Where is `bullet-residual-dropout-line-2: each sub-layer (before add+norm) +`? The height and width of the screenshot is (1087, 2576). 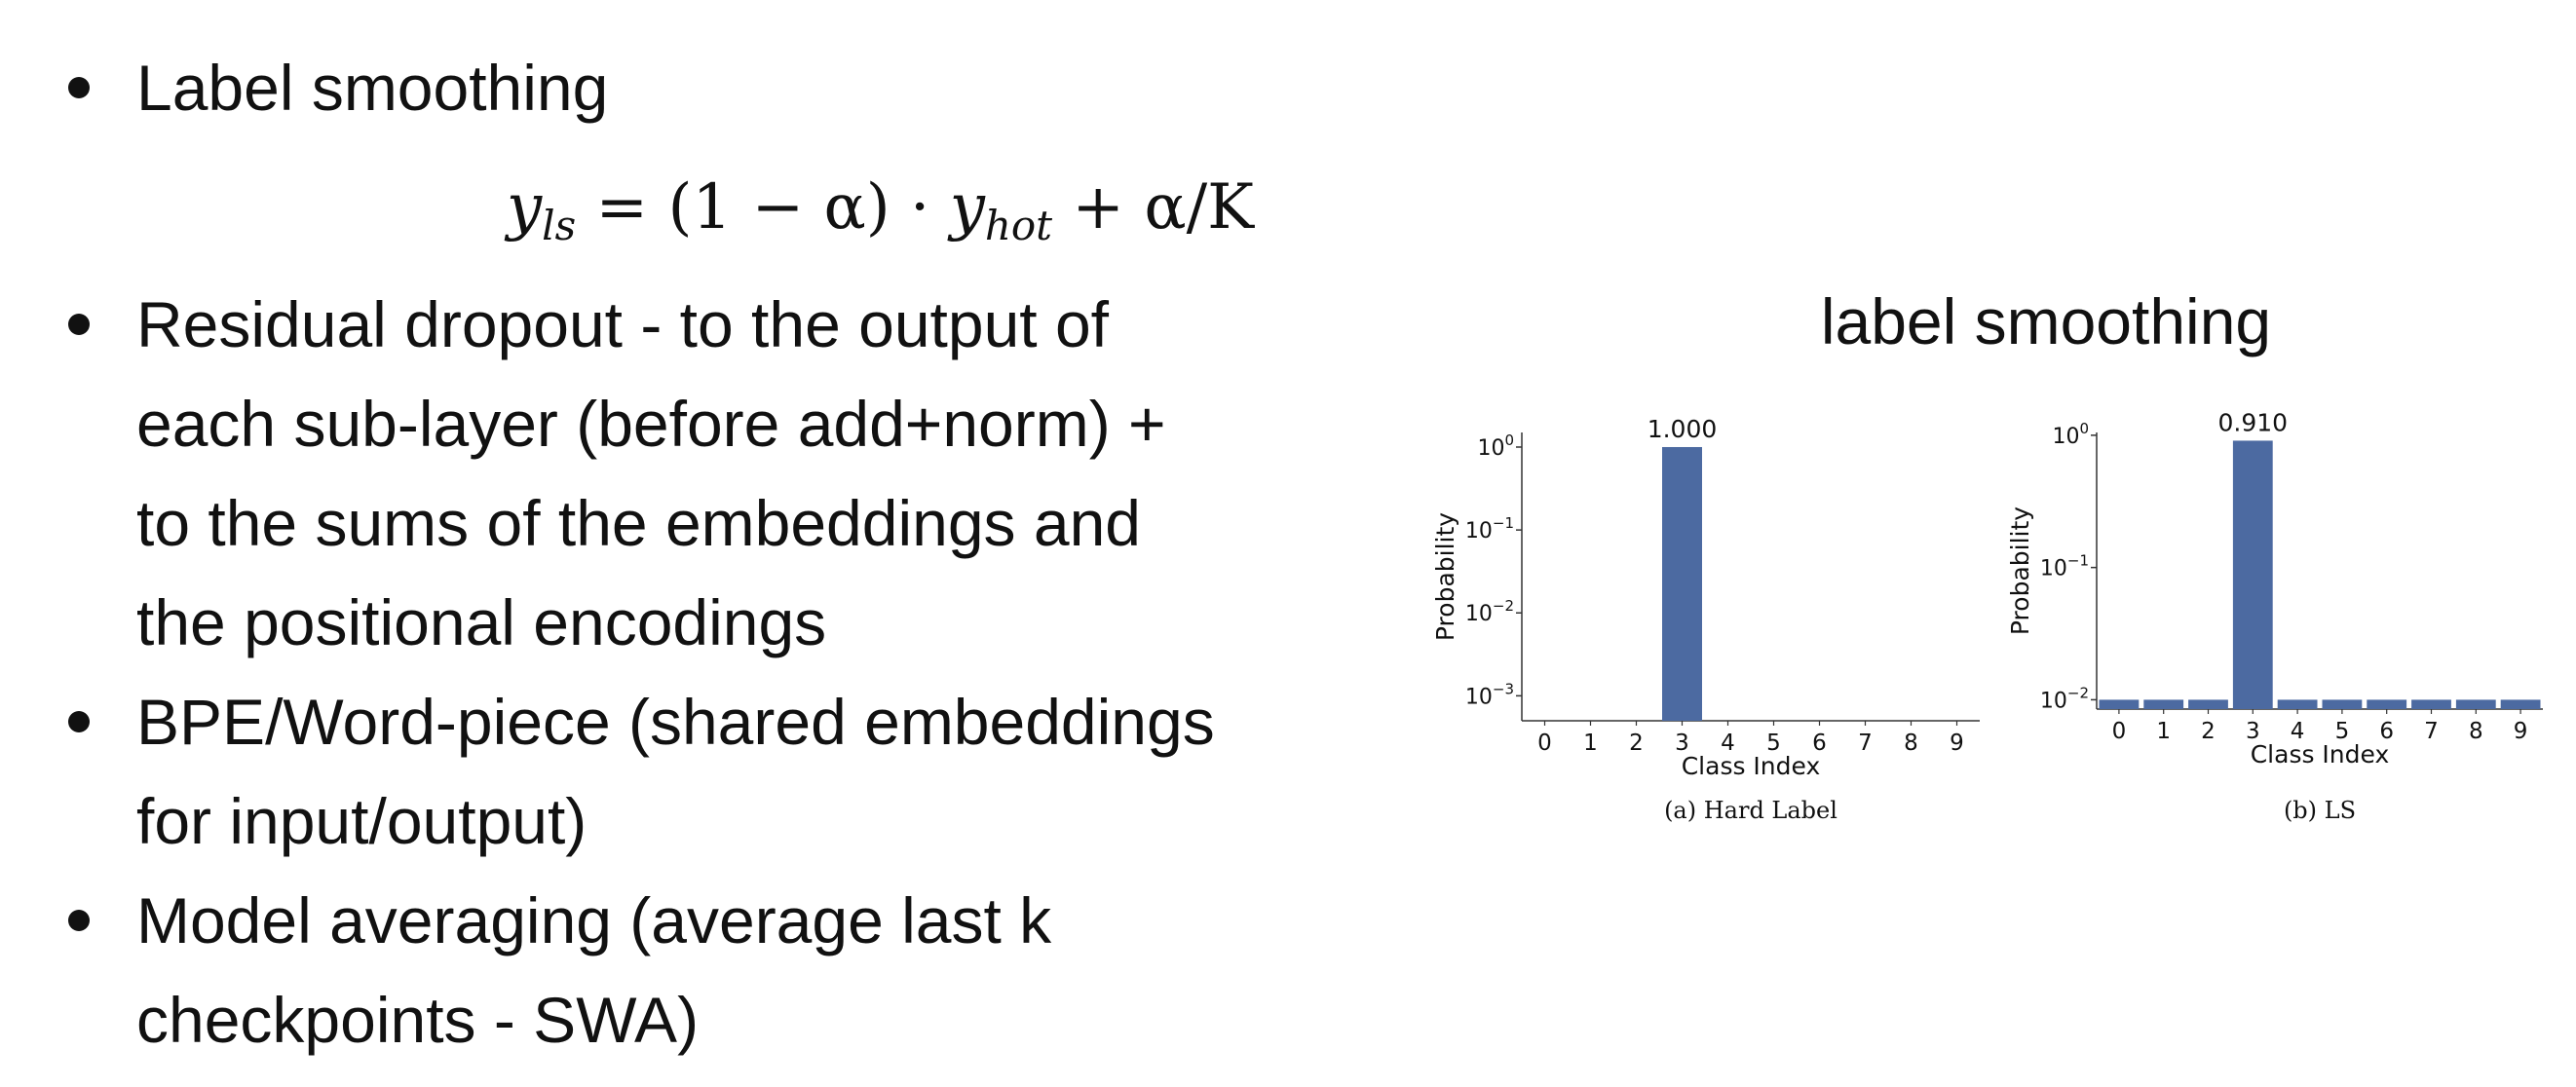 bullet-residual-dropout-line-2: each sub-layer (before add+norm) + is located at coordinates (651, 424).